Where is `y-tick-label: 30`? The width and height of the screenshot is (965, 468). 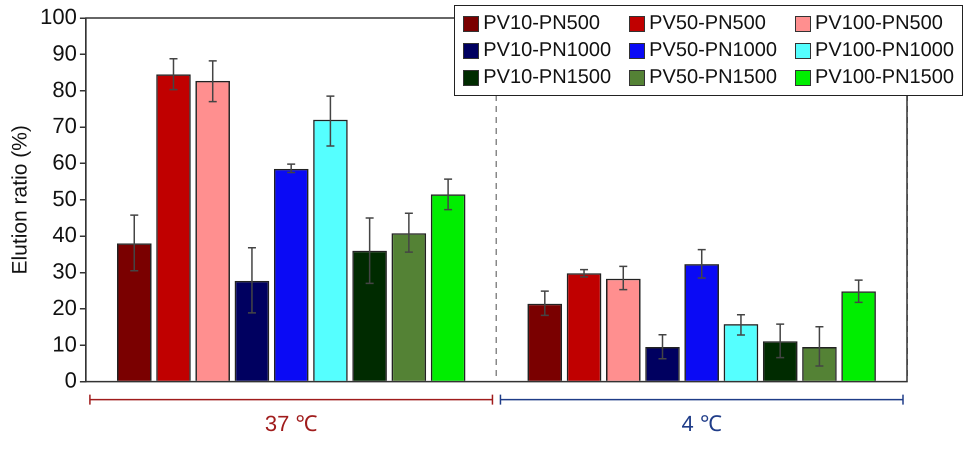
y-tick-label: 30 is located at coordinates (64, 271).